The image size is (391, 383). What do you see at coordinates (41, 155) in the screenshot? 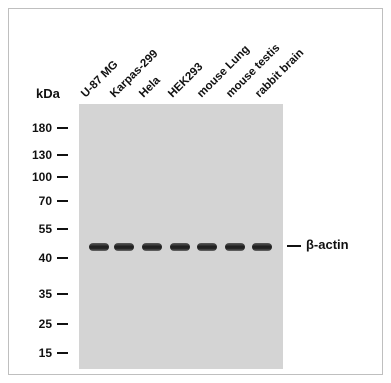
I see `marker-value: 130` at bounding box center [41, 155].